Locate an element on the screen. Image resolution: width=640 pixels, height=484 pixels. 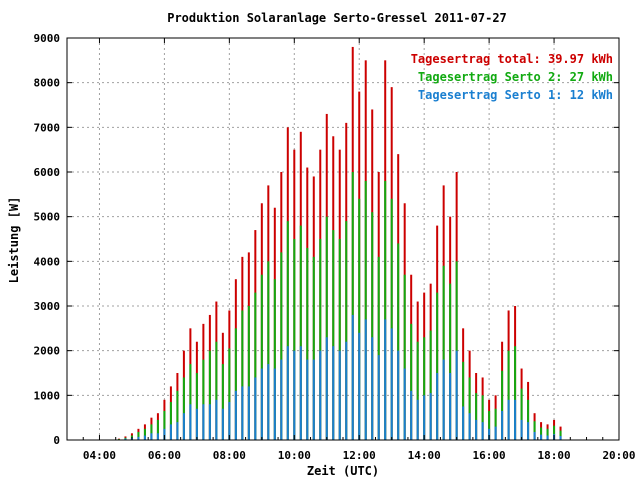
y-tick-label: 1000 is located at coordinates (47, 395).